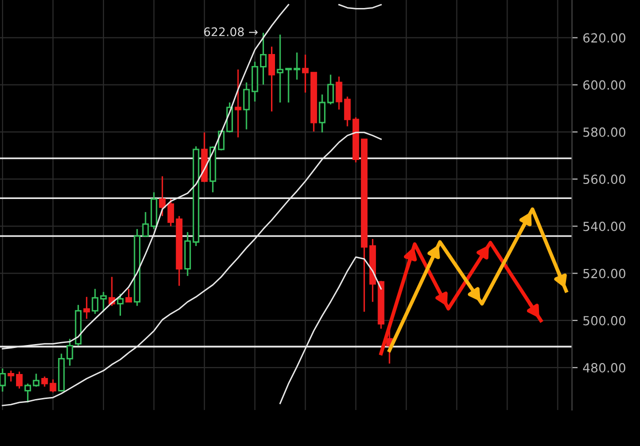 Image resolution: width=640 pixels, height=446 pixels. I want to click on y-tick-label: 480.00, so click(604, 368).